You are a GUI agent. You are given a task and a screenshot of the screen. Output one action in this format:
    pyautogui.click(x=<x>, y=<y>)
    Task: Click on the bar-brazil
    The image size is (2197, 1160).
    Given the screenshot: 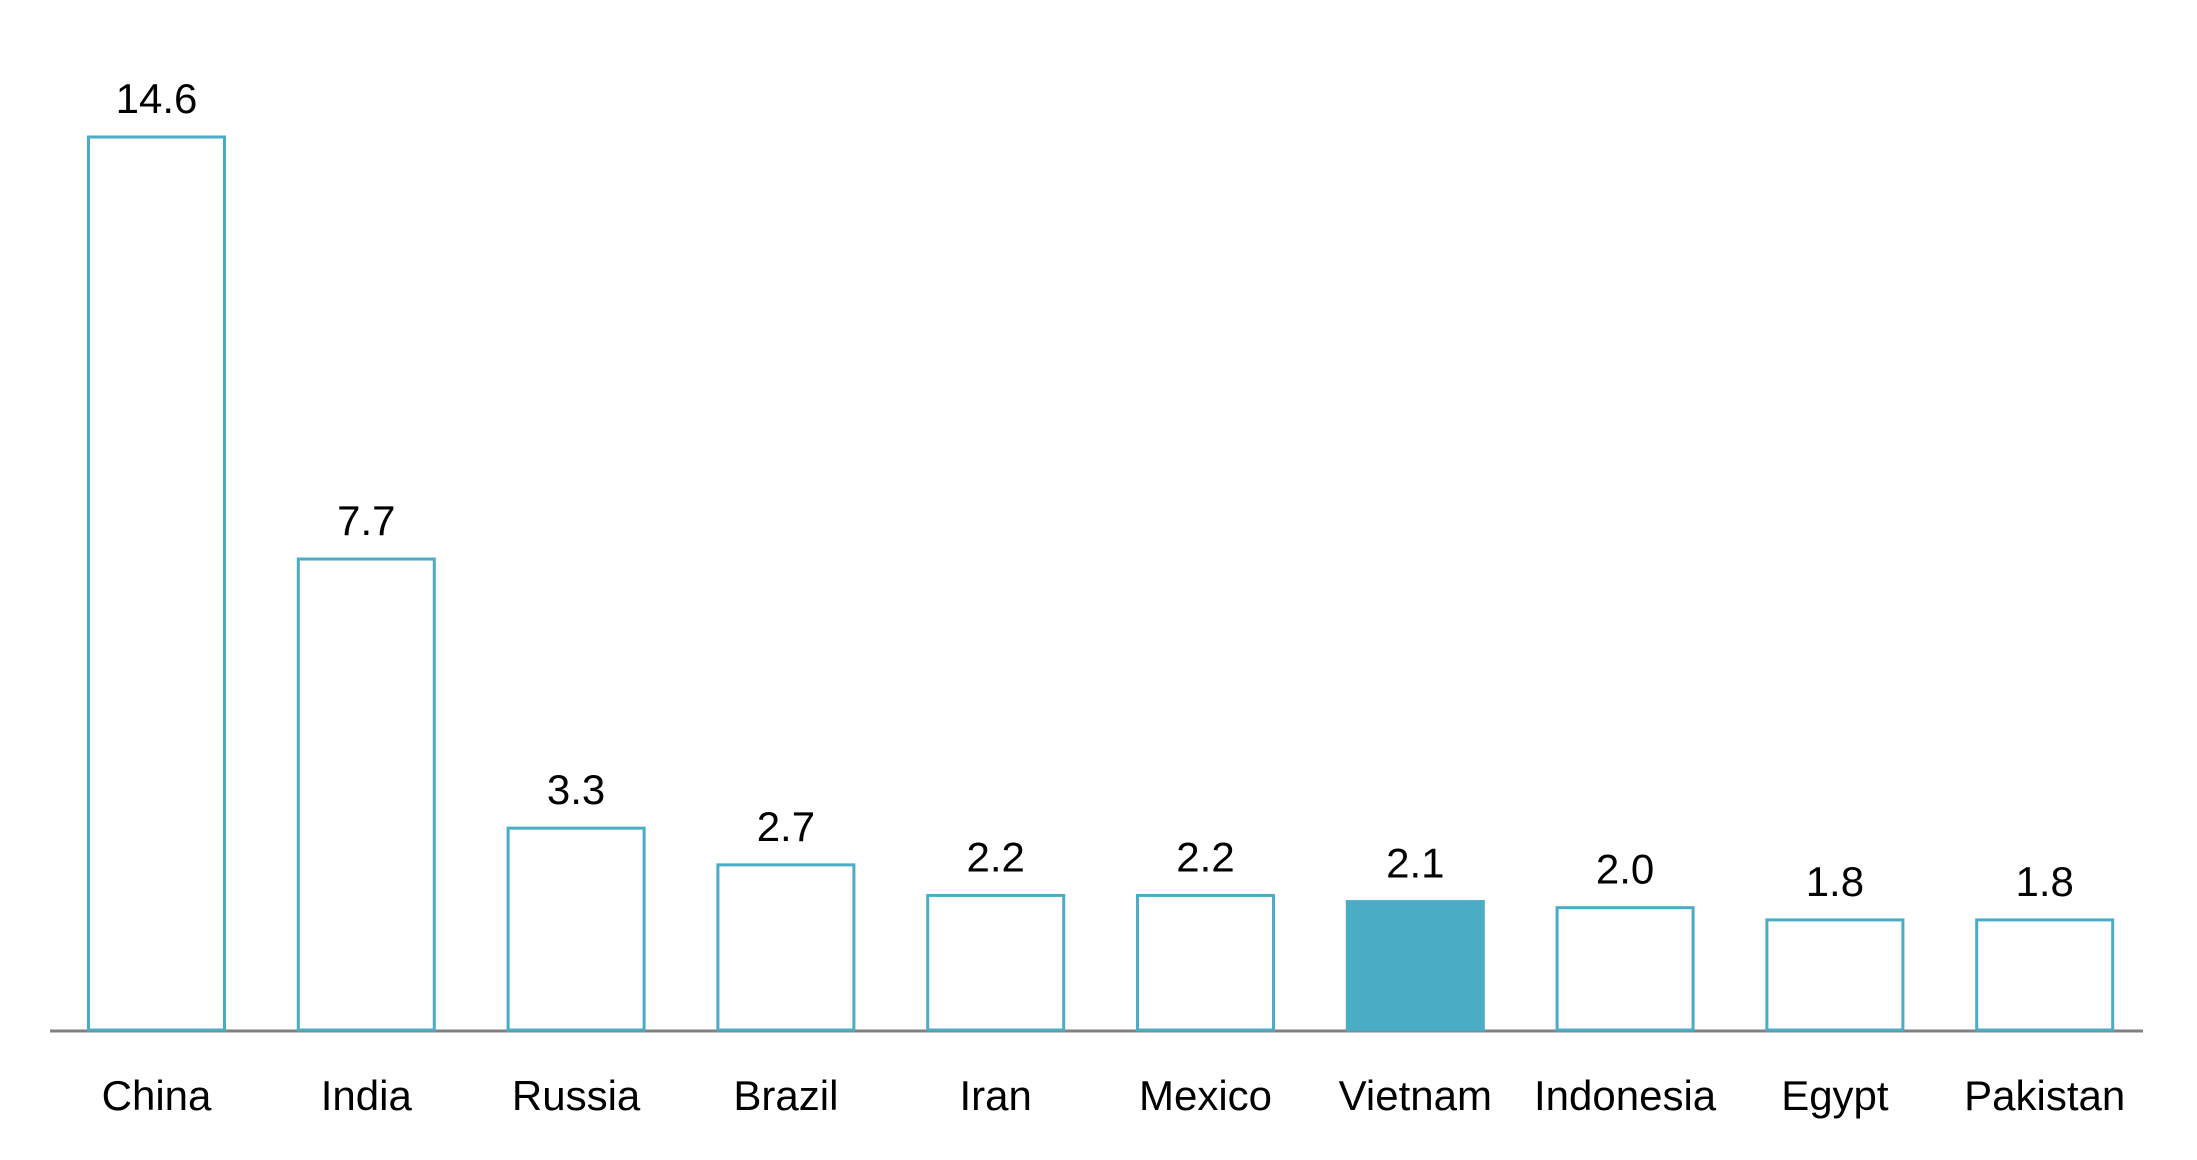 What is the action you would take?
    pyautogui.click(x=786, y=947)
    